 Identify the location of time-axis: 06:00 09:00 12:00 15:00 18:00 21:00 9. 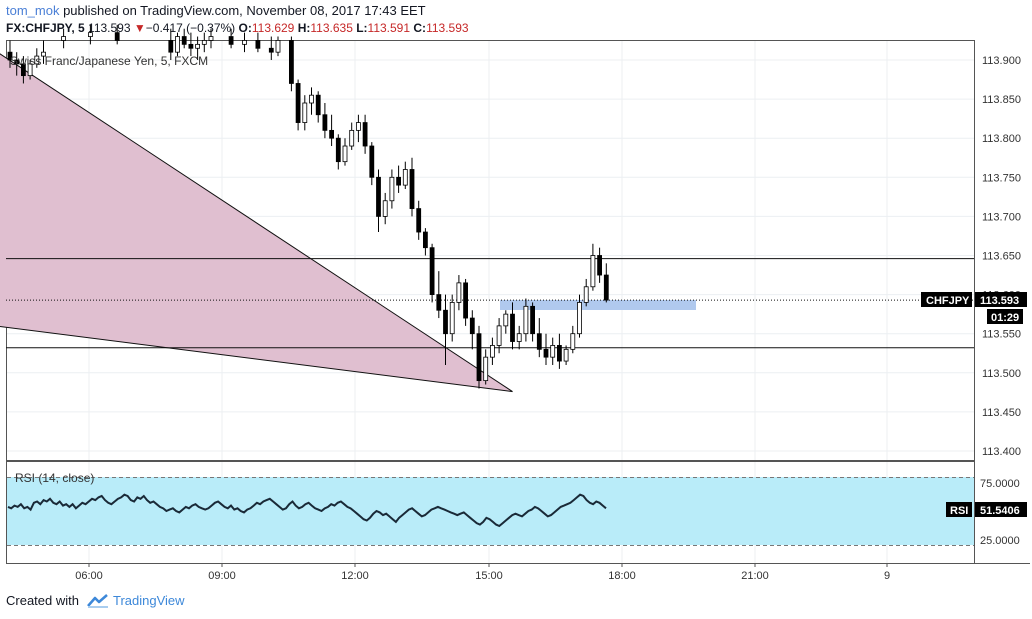
(482, 572).